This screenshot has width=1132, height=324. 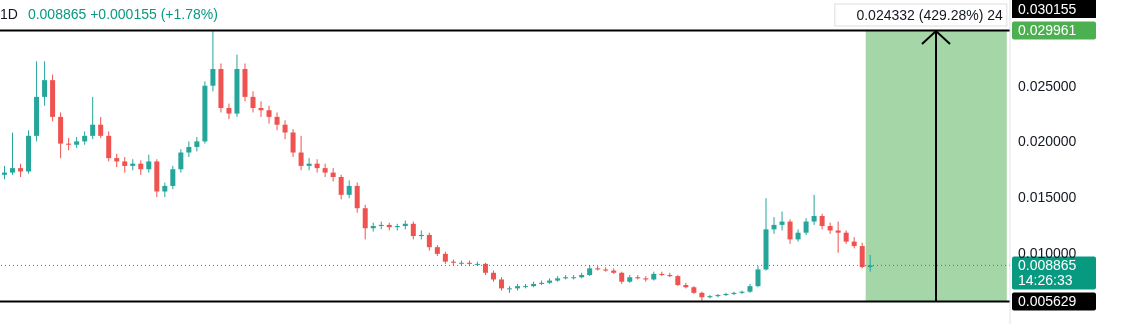 What do you see at coordinates (1047, 30) in the screenshot?
I see `ref-line-label: 0.029961` at bounding box center [1047, 30].